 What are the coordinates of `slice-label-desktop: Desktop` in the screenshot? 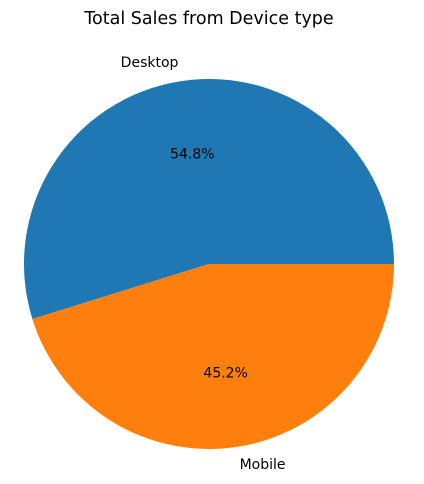 It's located at (150, 63).